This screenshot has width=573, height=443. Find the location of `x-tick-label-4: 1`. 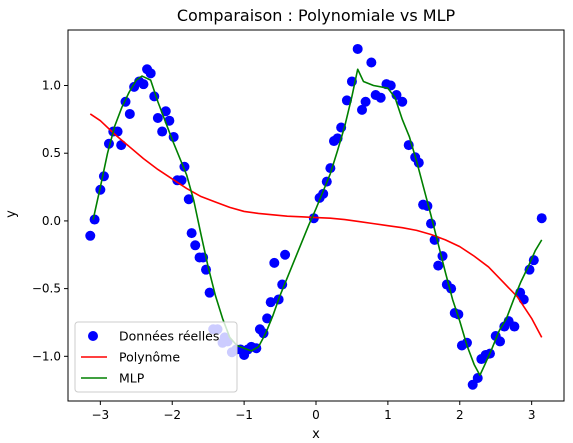

x-tick-label-4: 1 is located at coordinates (388, 415).